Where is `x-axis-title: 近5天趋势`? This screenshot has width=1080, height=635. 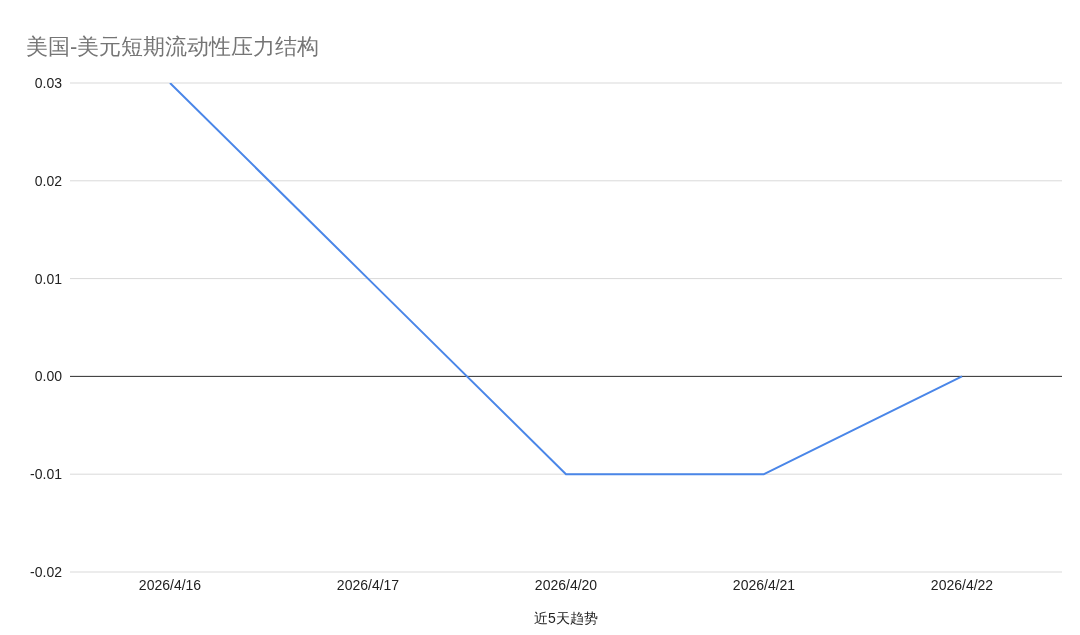
x-axis-title: 近5天趋势 is located at coordinates (566, 618).